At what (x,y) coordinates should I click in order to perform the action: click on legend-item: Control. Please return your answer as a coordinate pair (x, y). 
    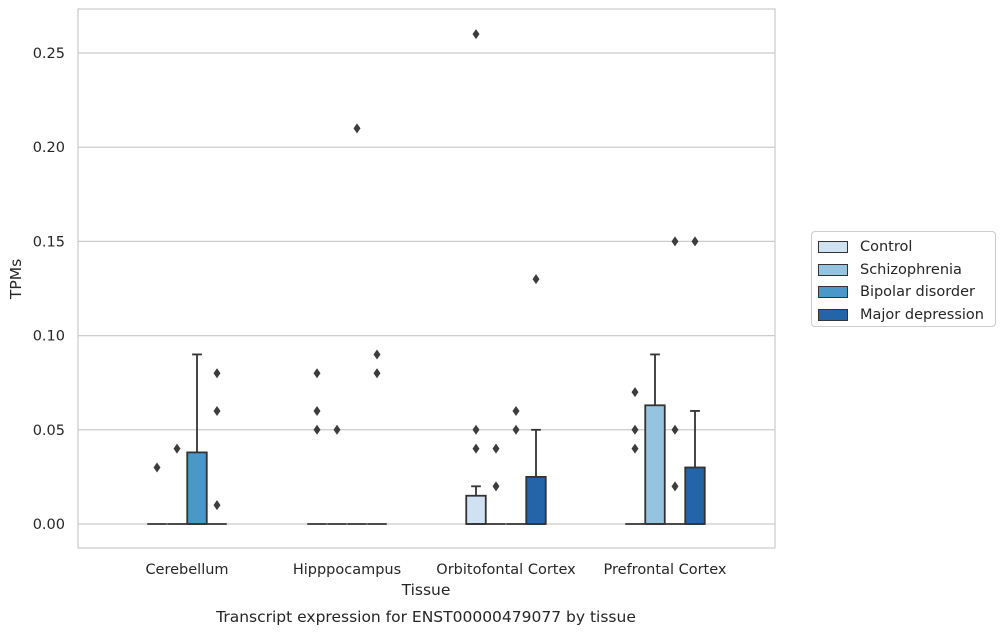
    Looking at the image, I should click on (903, 247).